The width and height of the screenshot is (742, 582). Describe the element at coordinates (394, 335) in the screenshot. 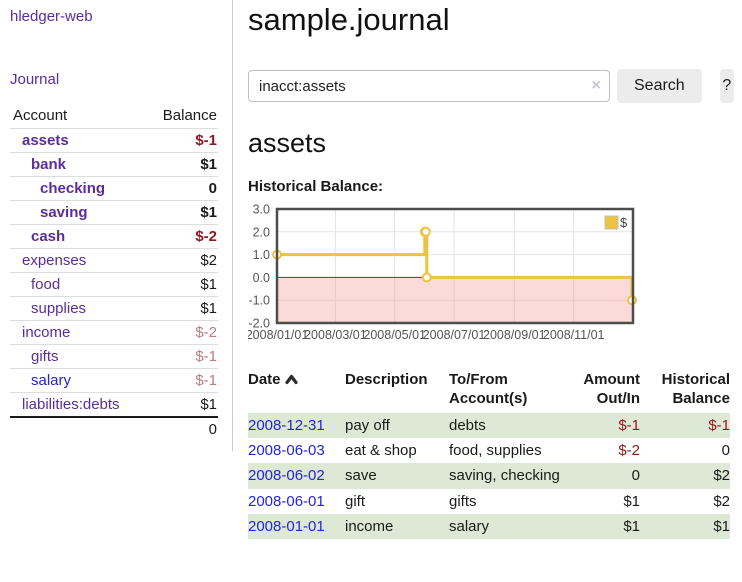

I see `svg-text: 2008/05/01` at that location.